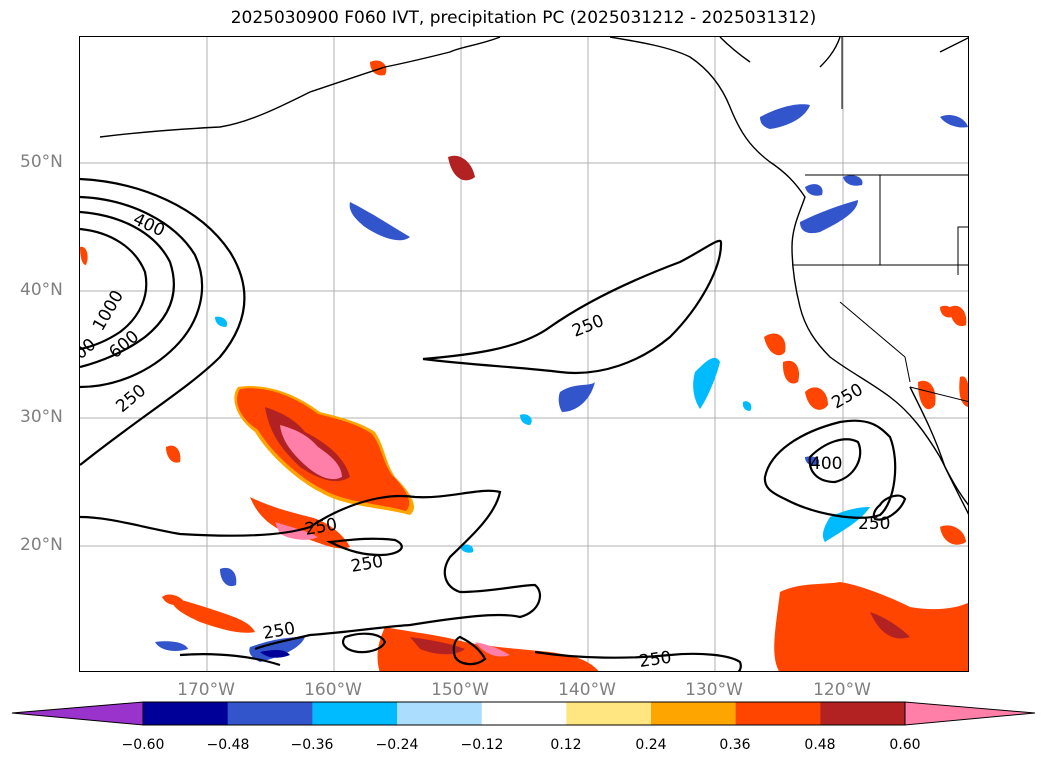 This screenshot has width=1047, height=765. What do you see at coordinates (41, 545) in the screenshot?
I see `lat-label-20n: 20°N` at bounding box center [41, 545].